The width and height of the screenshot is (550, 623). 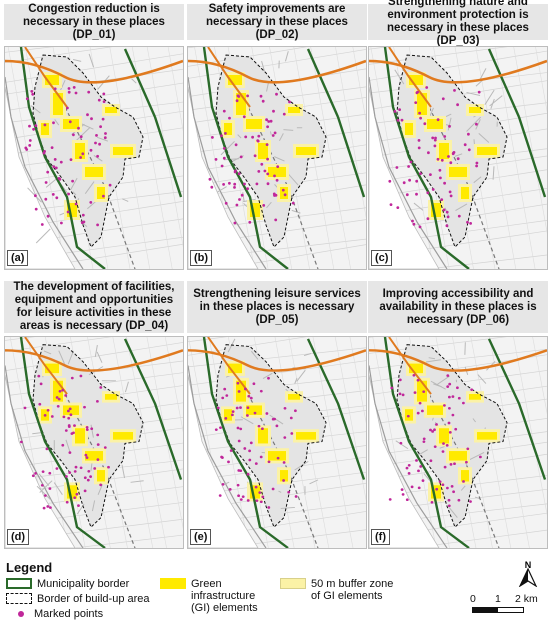 I want to click on map-frame, so click(x=458, y=158).